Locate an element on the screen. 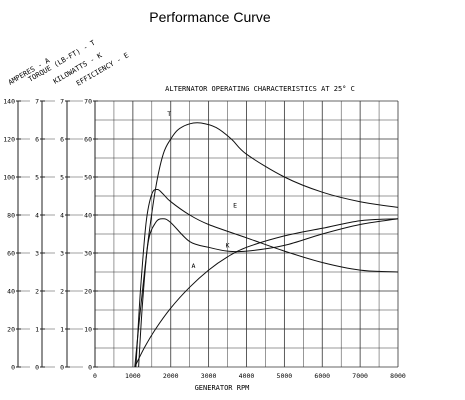  x-tick-label: 4000 is located at coordinates (247, 376).